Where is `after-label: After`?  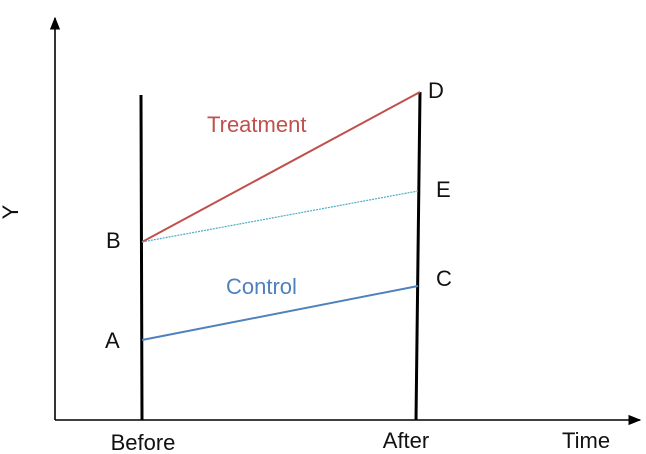
after-label: After is located at coordinates (406, 440).